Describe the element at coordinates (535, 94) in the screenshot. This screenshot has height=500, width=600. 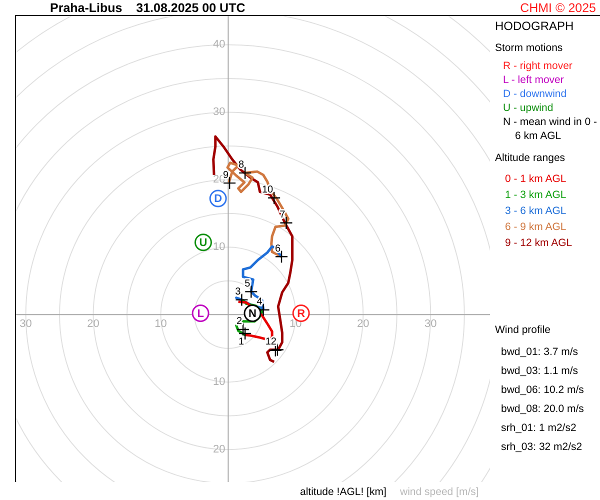
I see `text: D - downwind` at that location.